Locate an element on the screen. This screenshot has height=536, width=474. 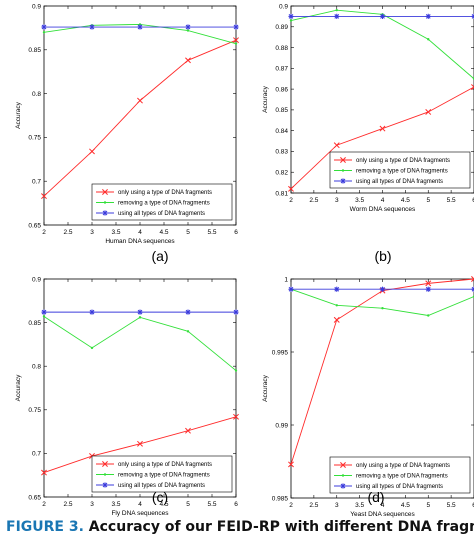
y-axis-label: Accuracy is located at coordinates (18, 387).